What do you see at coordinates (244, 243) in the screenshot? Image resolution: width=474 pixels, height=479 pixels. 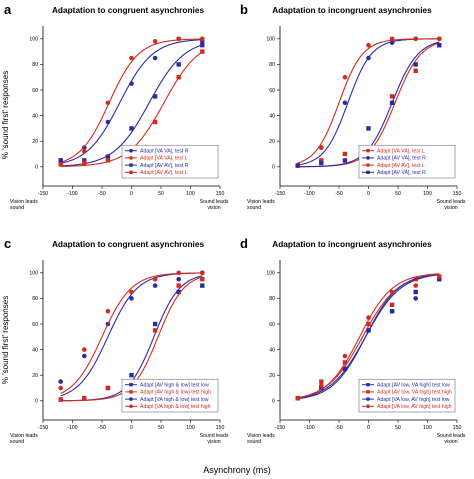 I see `panel-letter: d` at bounding box center [244, 243].